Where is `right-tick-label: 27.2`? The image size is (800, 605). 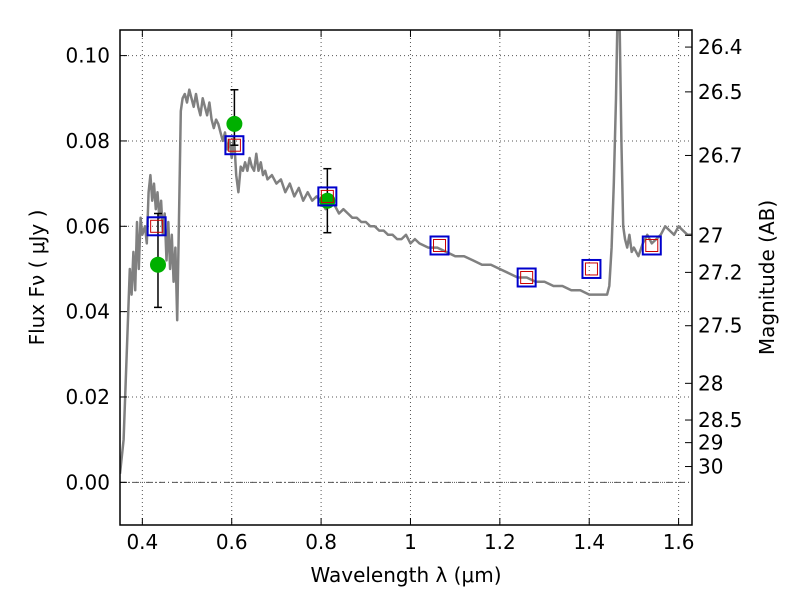 right-tick-label: 27.2 is located at coordinates (720, 272).